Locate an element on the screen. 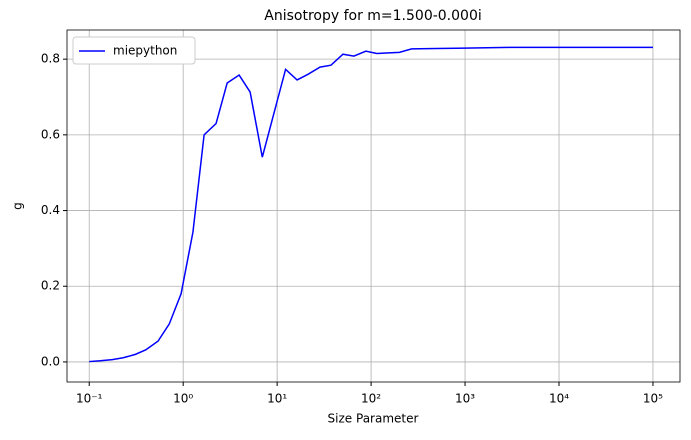 This screenshot has height=440, width=691. y-axis-label: g is located at coordinates (18, 206).